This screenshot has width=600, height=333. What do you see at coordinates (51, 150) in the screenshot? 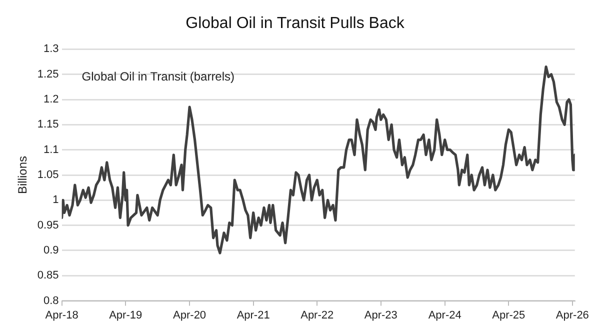
I see `y-tick-label: 1.1` at bounding box center [51, 150].